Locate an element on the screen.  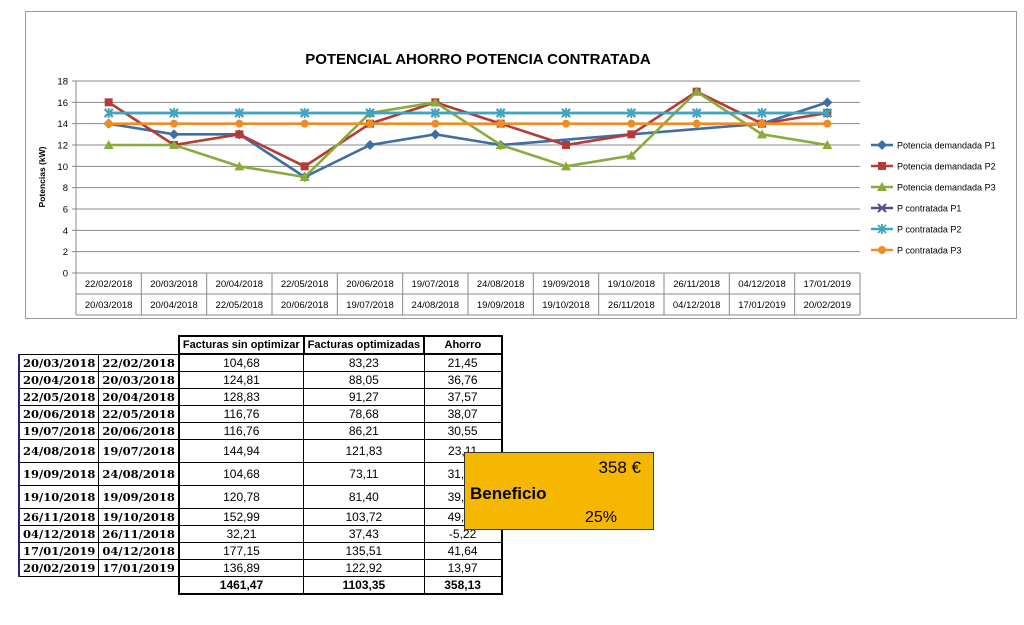
table-row: 17/01/2019 04/12/2018 177,15 135,51 41,64 is located at coordinates (260, 551).